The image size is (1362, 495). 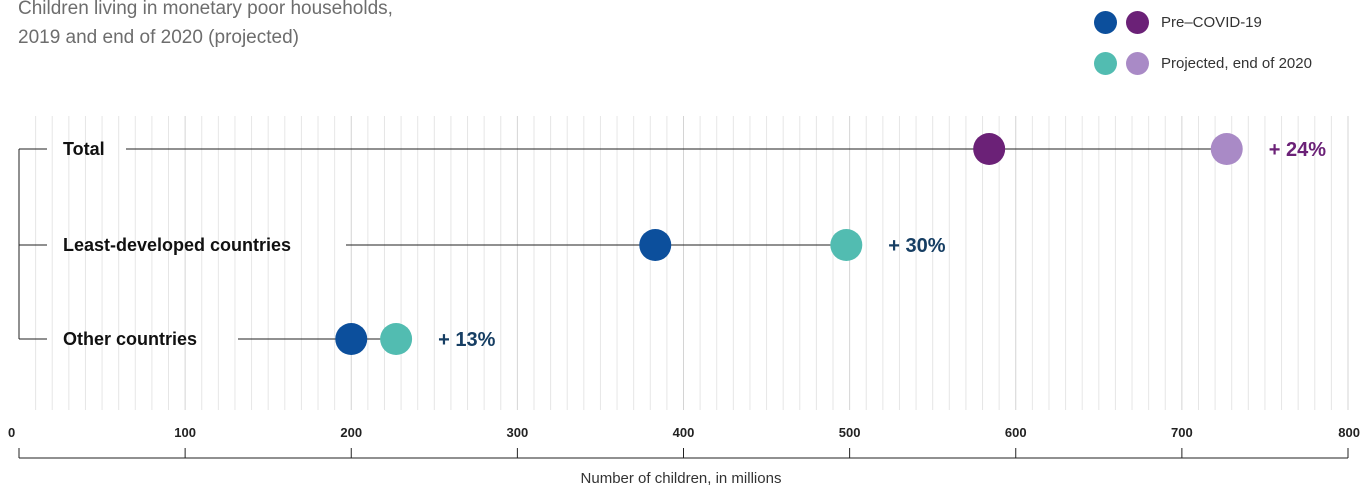 What do you see at coordinates (681, 339) in the screenshot?
I see `row-band` at bounding box center [681, 339].